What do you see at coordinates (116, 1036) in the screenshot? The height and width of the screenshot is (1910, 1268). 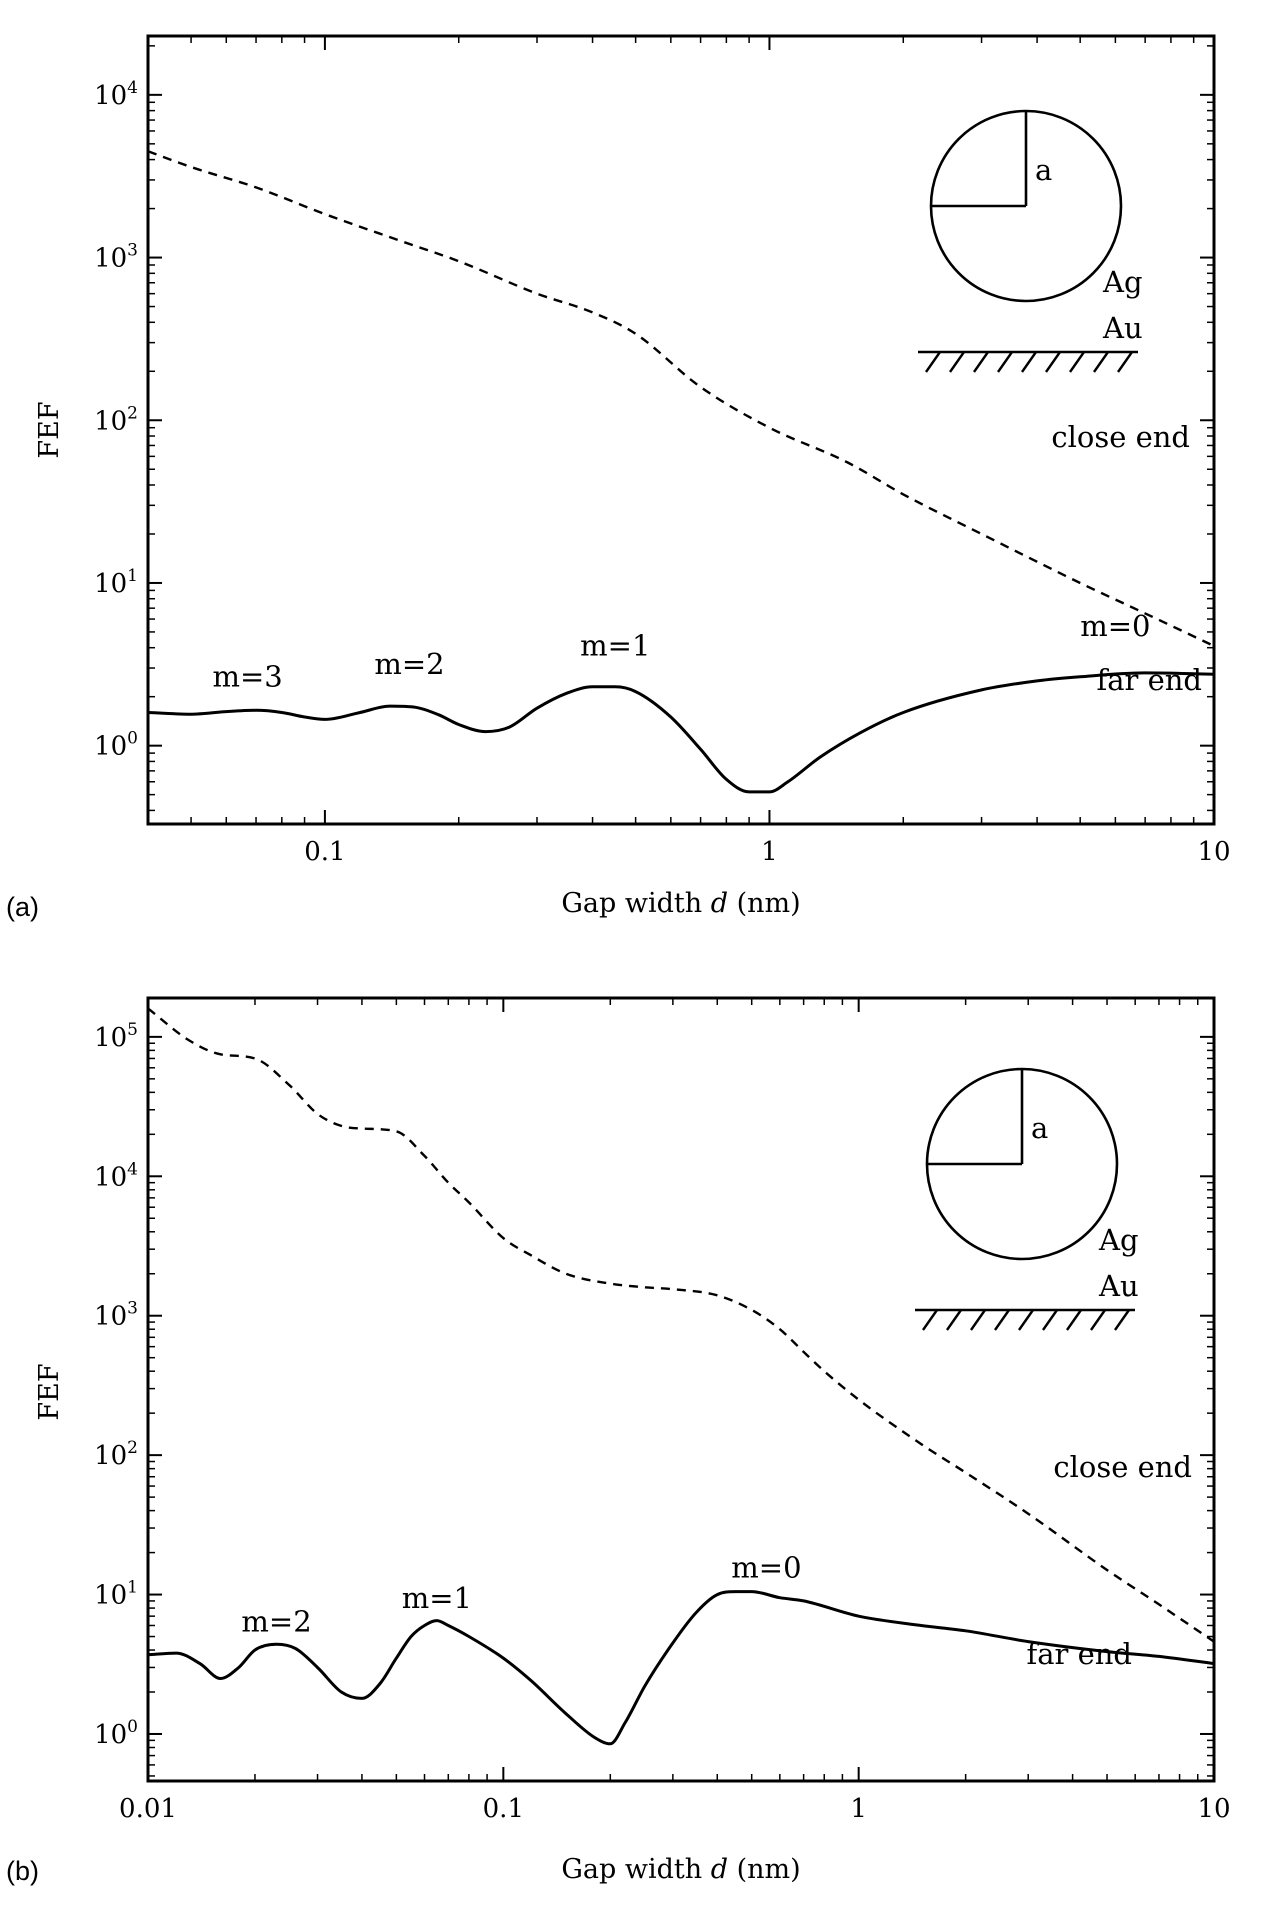 I see `y-tick-label: 10⁵` at bounding box center [116, 1036].